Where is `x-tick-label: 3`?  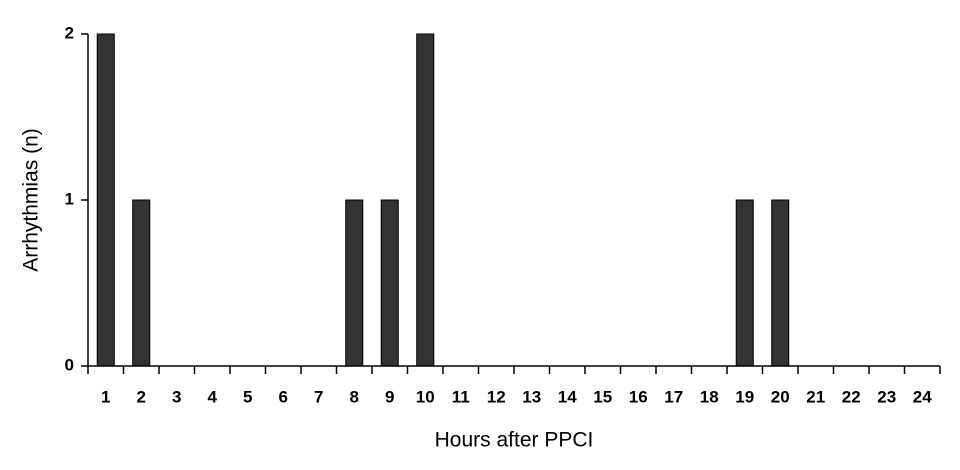
x-tick-label: 3 is located at coordinates (176, 396).